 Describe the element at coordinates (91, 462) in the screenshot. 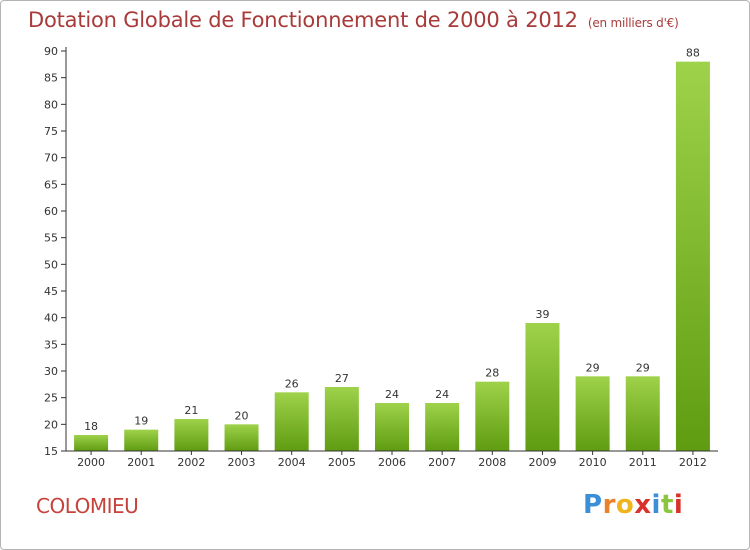

I see `x-tick-label: 2000` at that location.